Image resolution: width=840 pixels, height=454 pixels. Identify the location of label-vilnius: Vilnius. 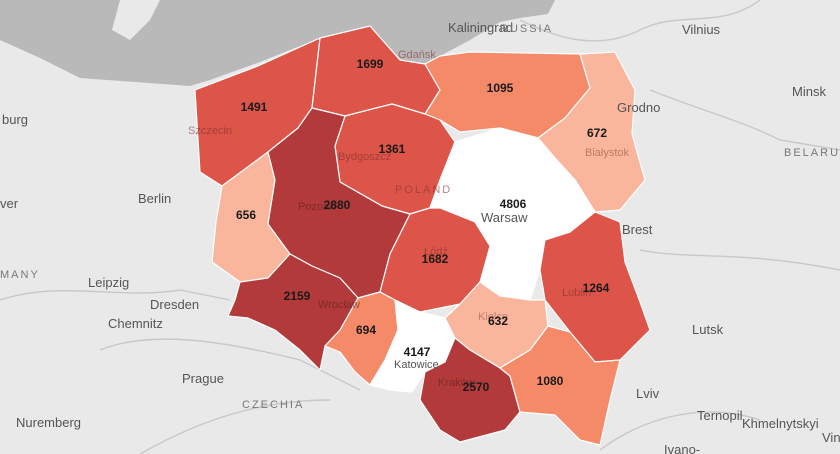
(701, 29).